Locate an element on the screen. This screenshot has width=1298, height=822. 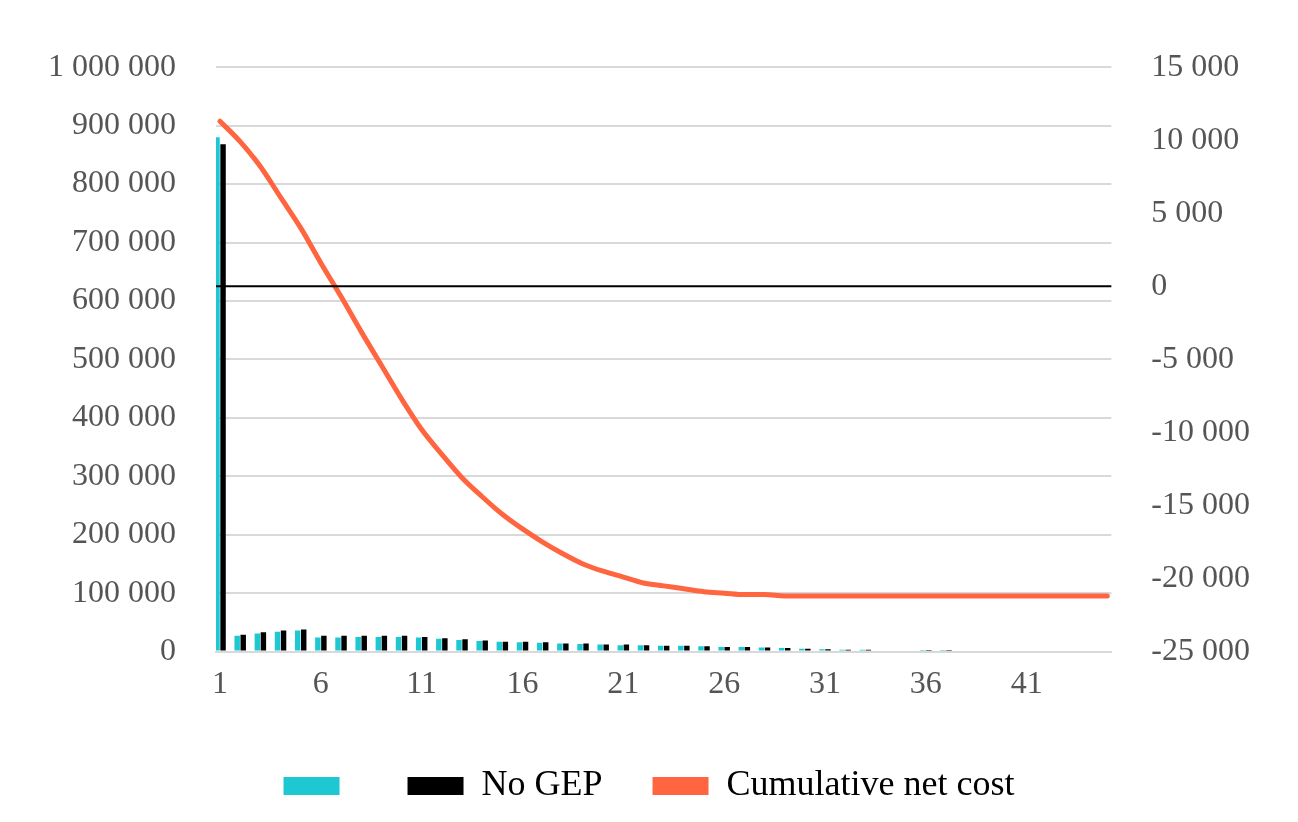
y2-tick-label: 10 000 is located at coordinates (1195, 137).